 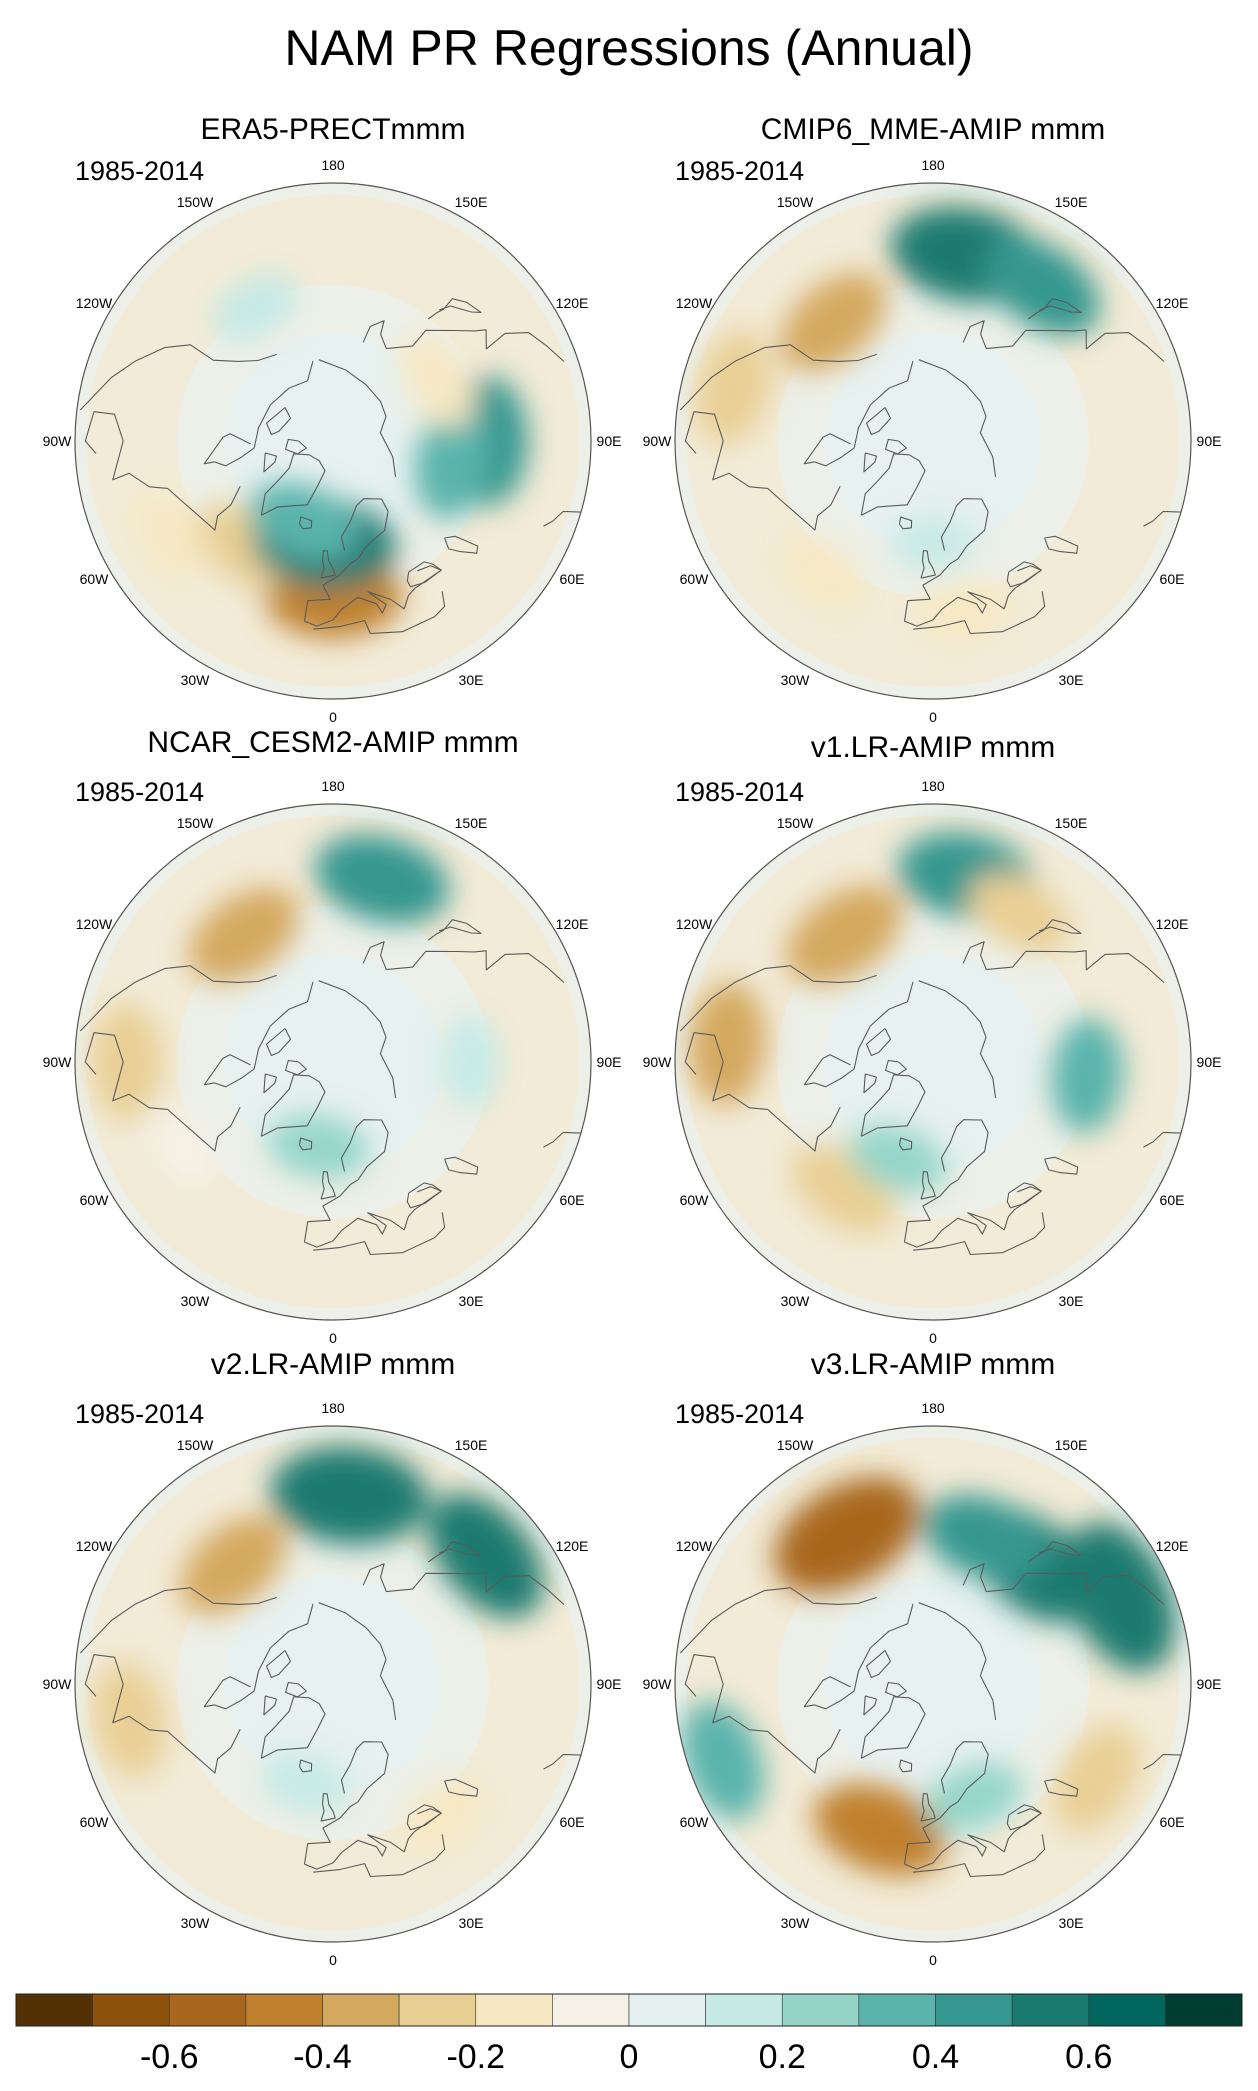 I want to click on panel-title: CMIP6_MME-AMIP mmm, so click(x=933, y=129).